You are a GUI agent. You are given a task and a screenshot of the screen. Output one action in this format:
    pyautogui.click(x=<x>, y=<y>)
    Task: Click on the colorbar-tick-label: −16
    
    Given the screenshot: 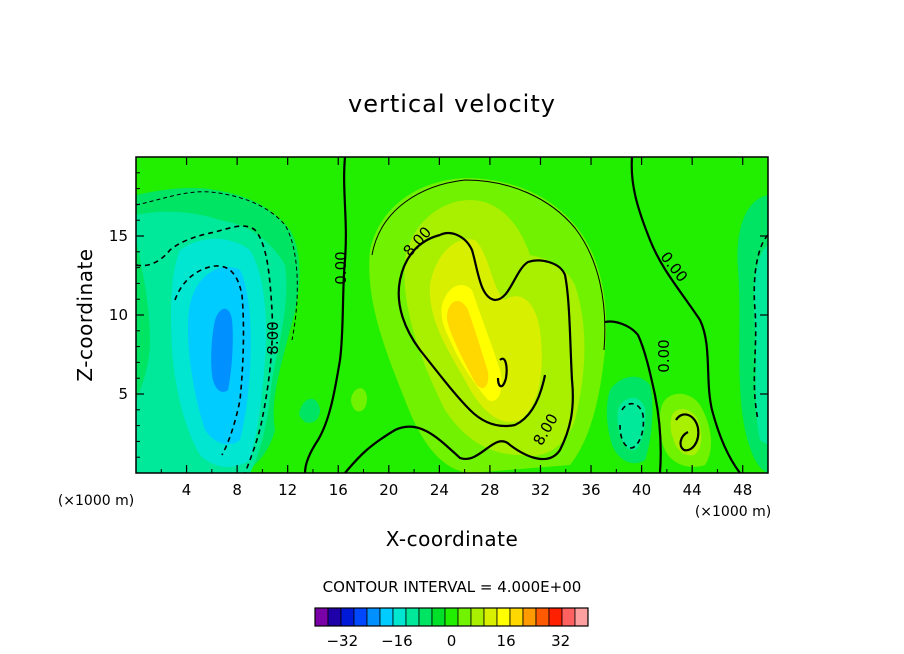 What is the action you would take?
    pyautogui.click(x=397, y=641)
    